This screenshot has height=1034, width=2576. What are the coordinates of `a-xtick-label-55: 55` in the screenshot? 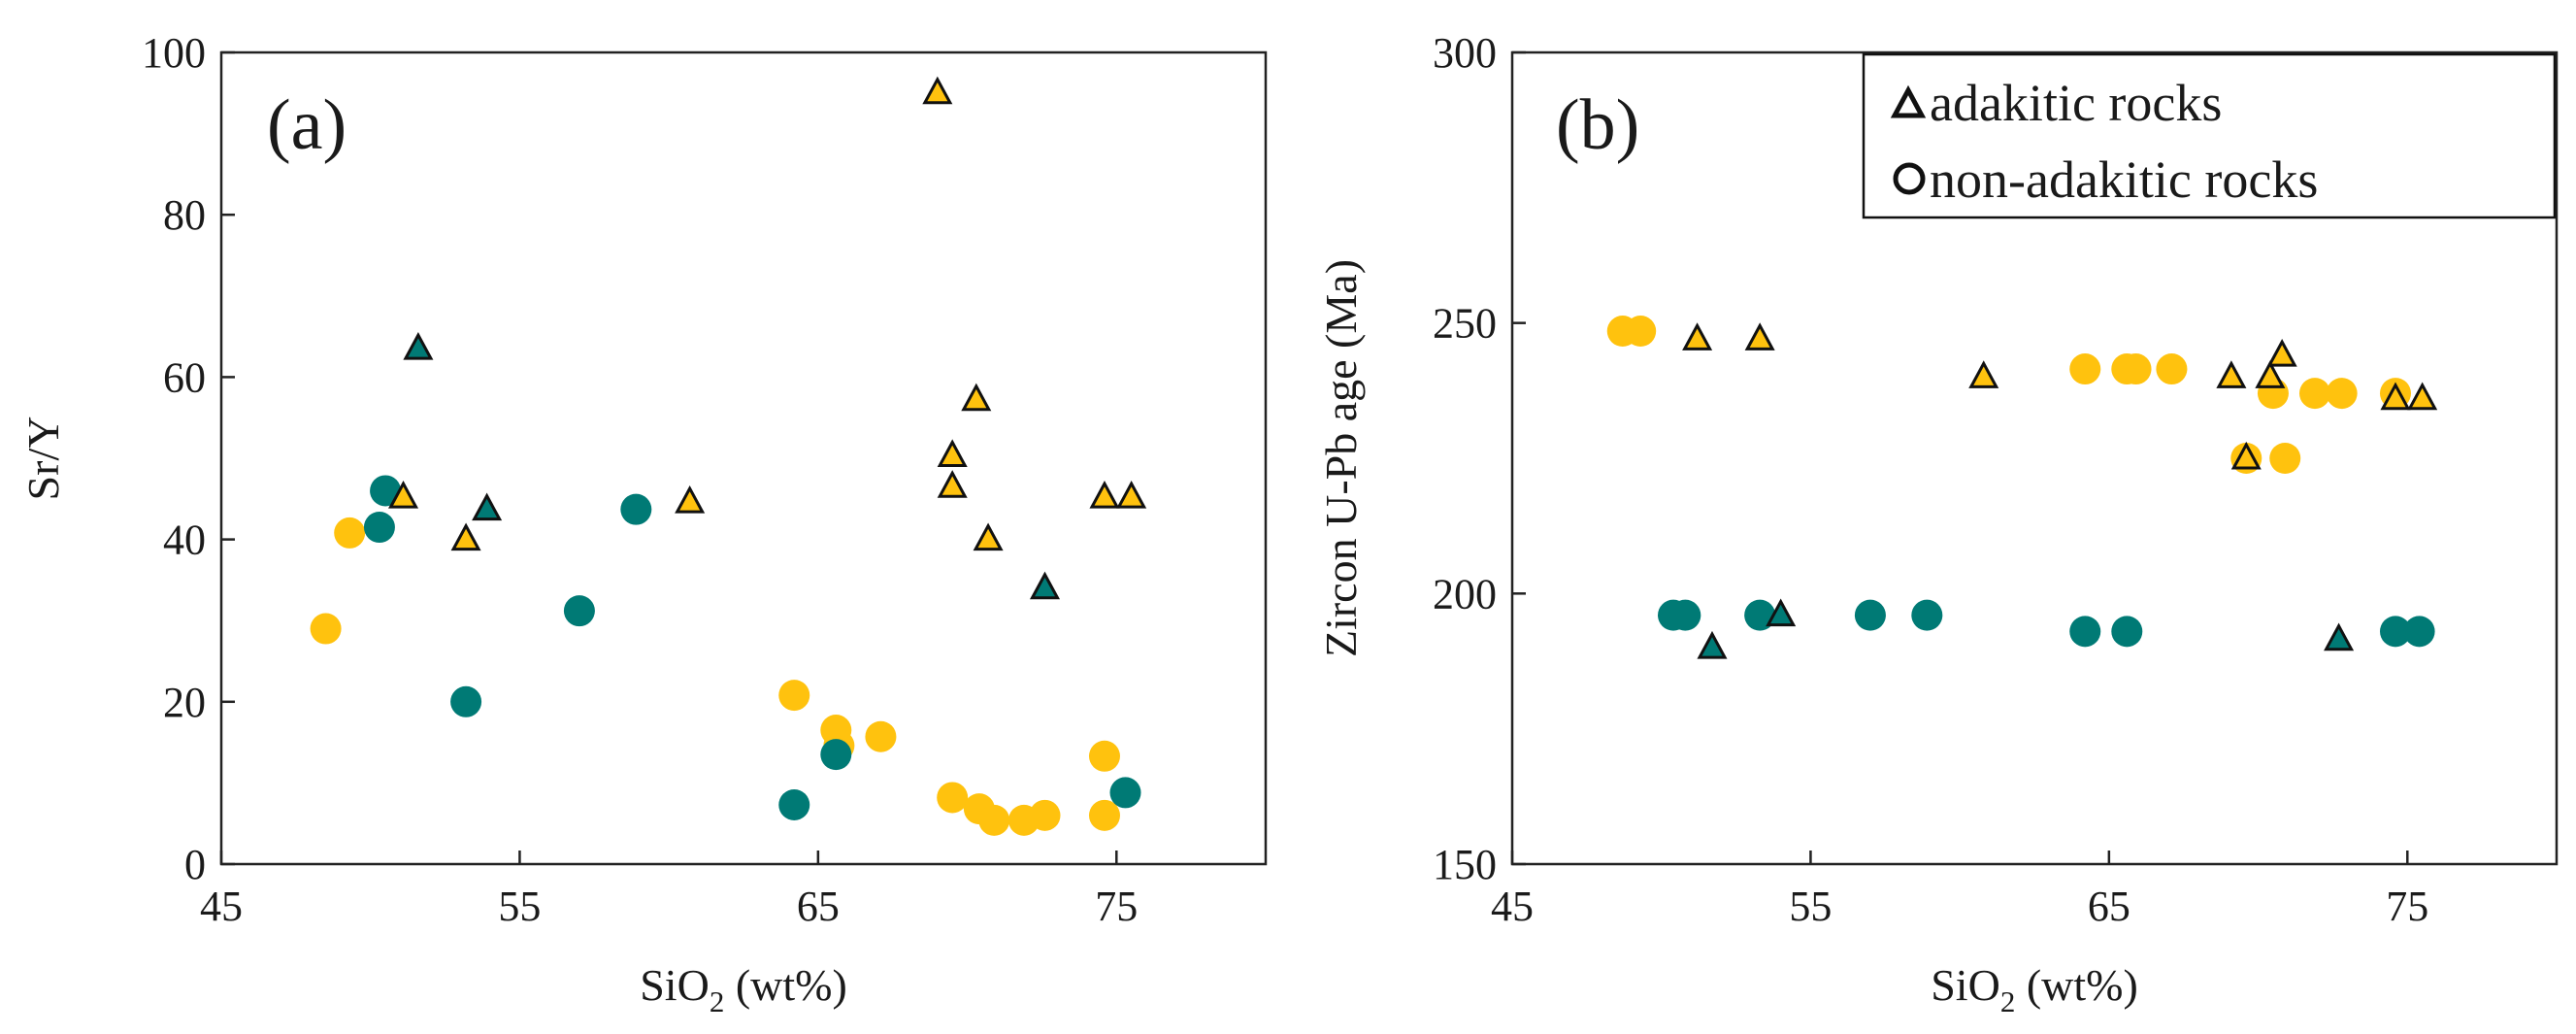 It's located at (519, 907).